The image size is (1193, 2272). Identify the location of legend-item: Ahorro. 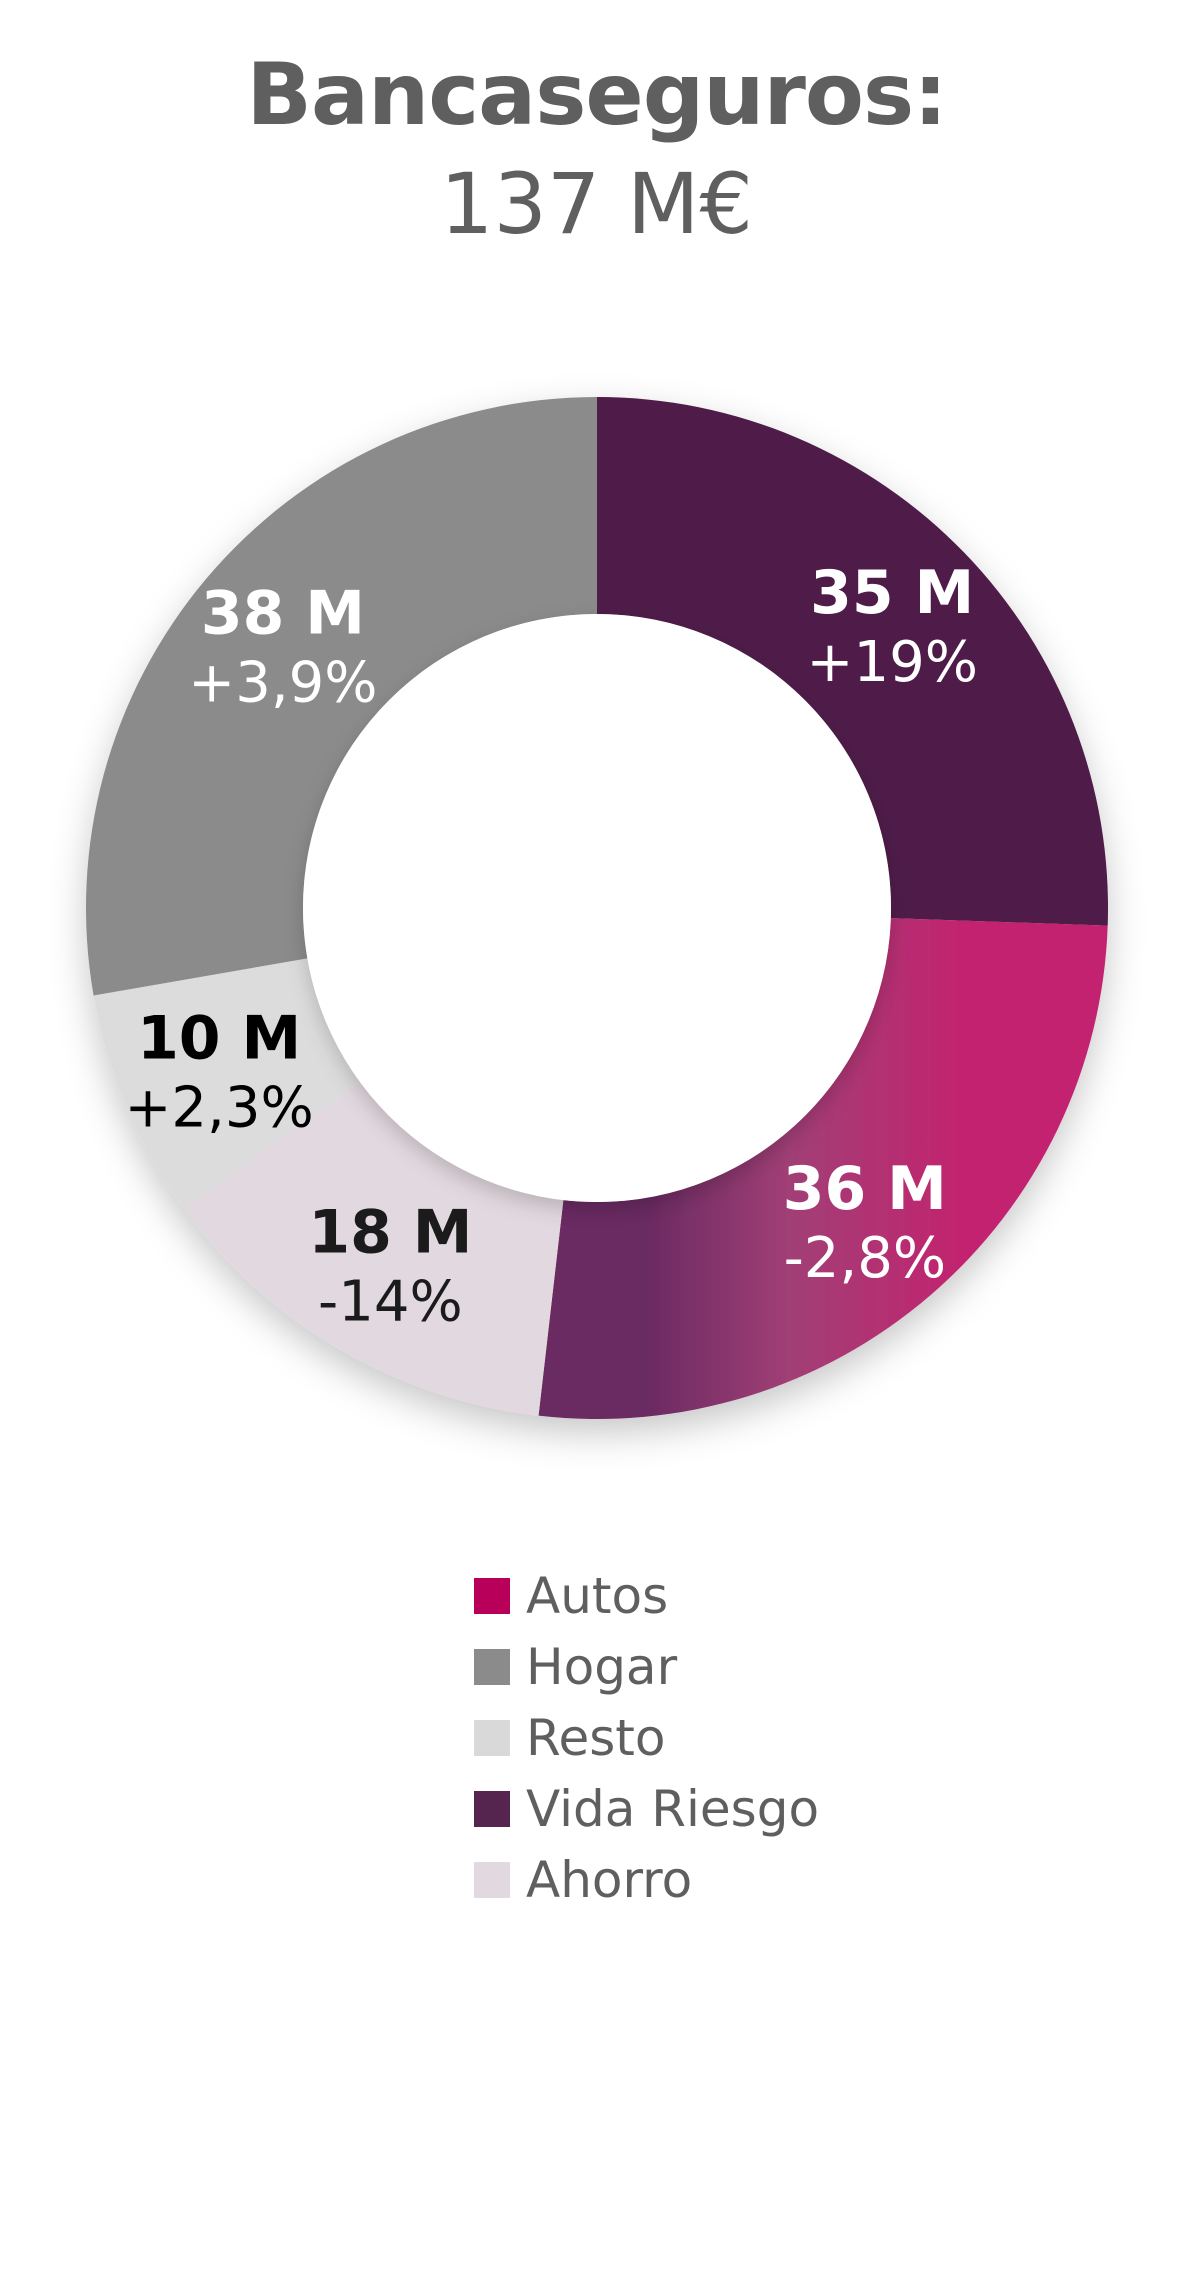
(646, 1879).